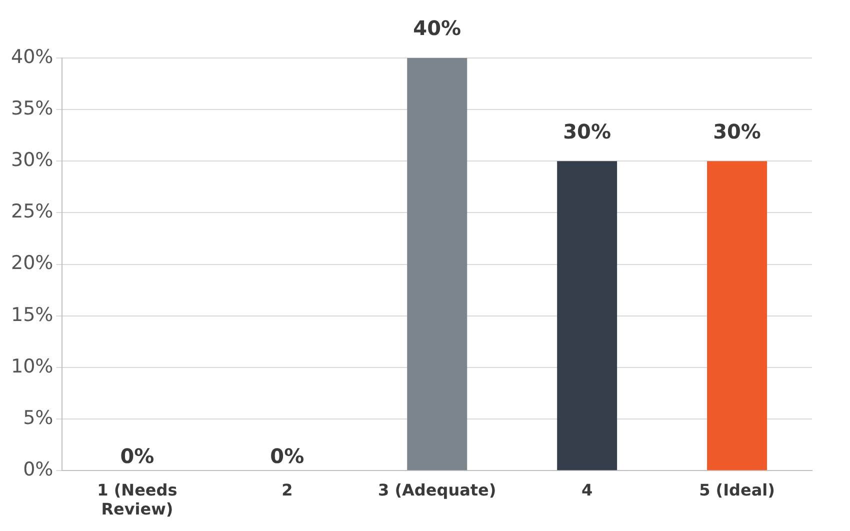  Describe the element at coordinates (137, 499) in the screenshot. I see `x-tick-label: 1 (Needs Review)` at that location.